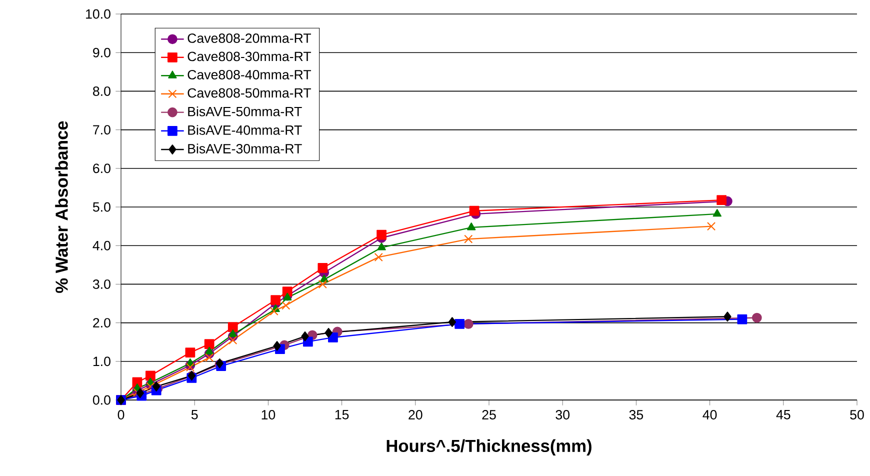 This screenshot has width=870, height=476. What do you see at coordinates (709, 415) in the screenshot?
I see `x-tick-label: 40` at bounding box center [709, 415].